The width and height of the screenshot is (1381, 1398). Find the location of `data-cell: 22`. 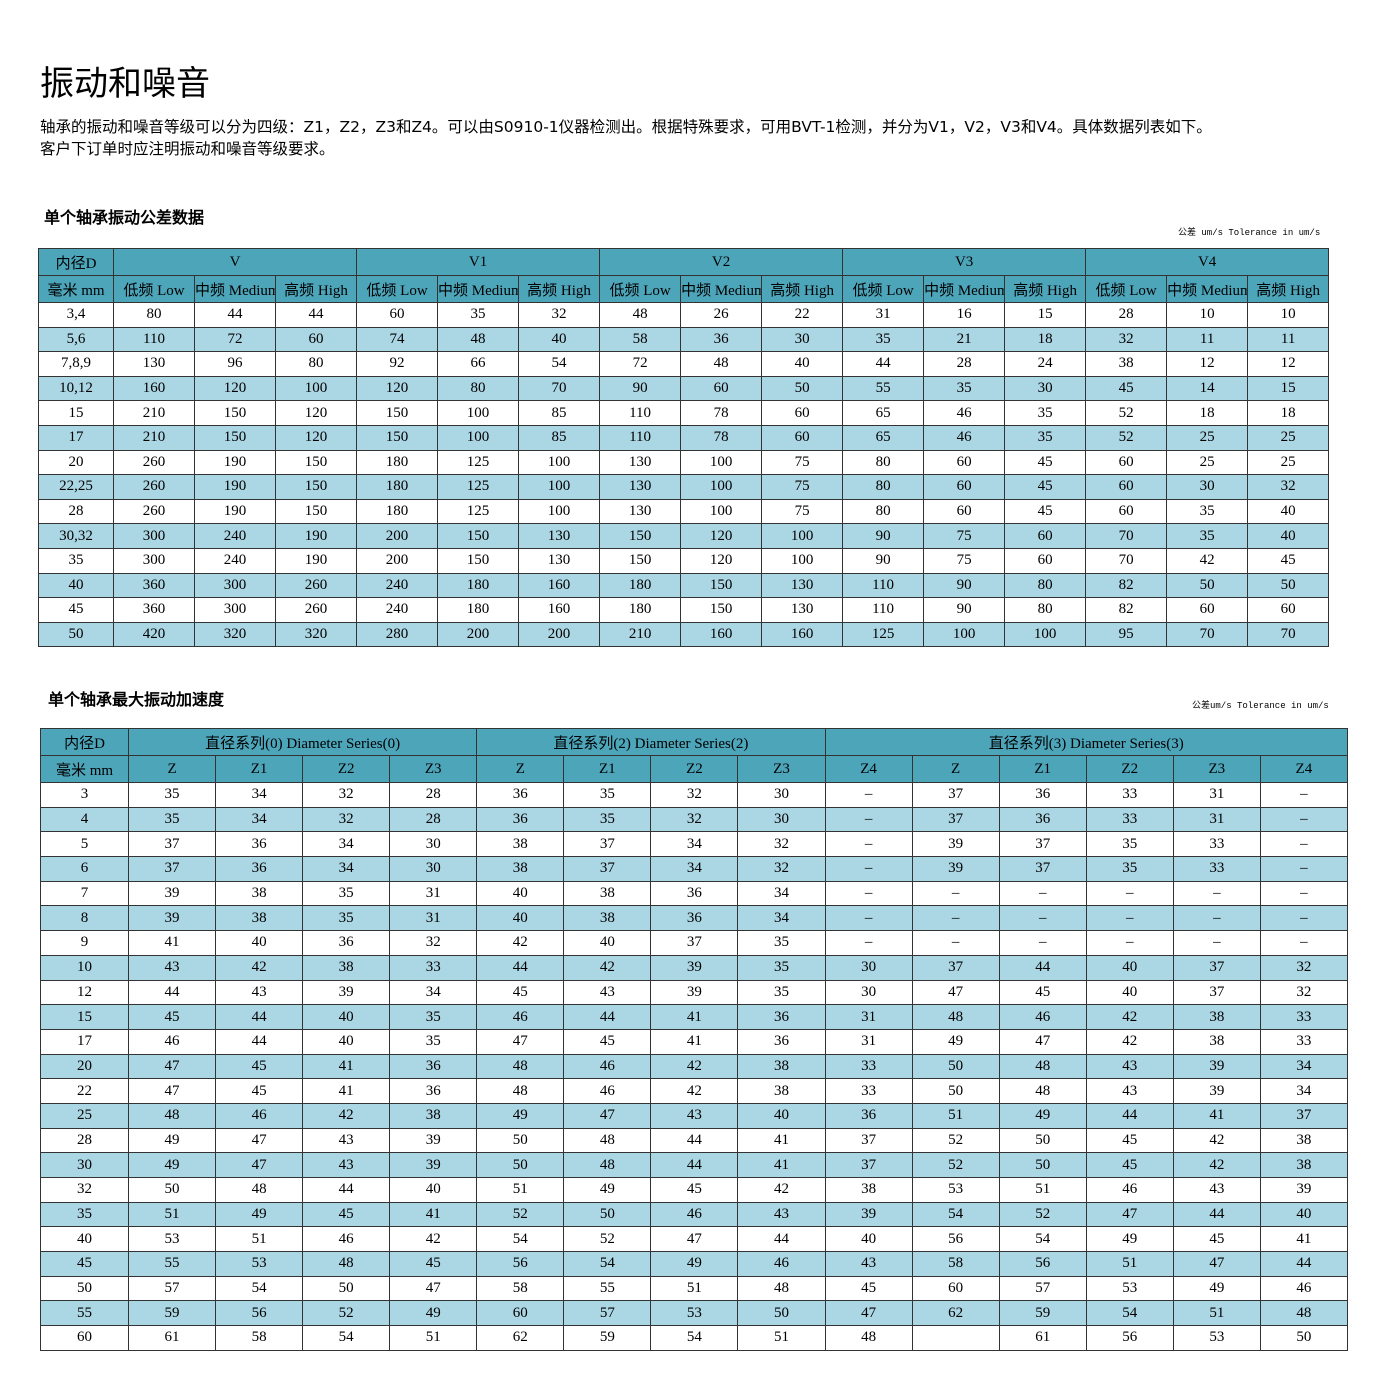

data-cell: 22 is located at coordinates (802, 315).